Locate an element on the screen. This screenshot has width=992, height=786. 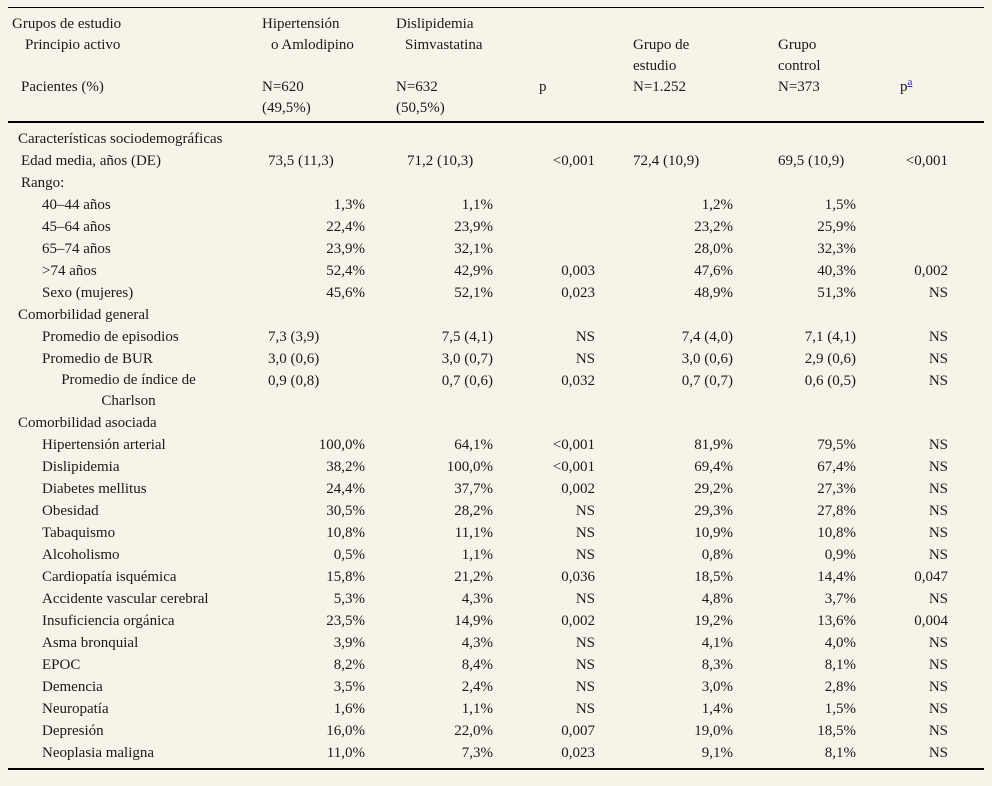
header-grupo-de: Grupo de is located at coordinates (661, 45).